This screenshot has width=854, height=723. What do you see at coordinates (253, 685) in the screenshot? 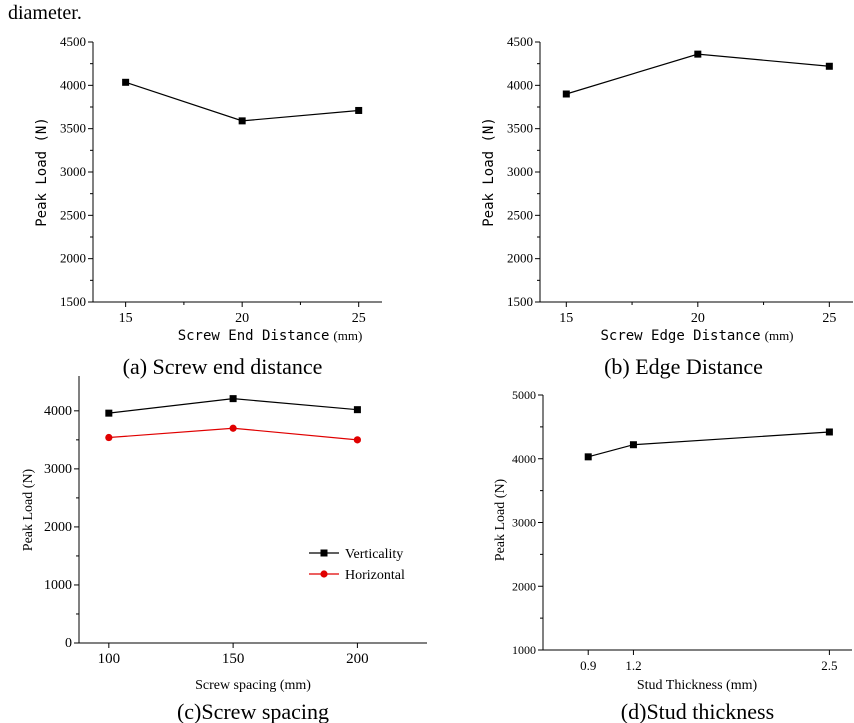
I see `x-axis-label: Screw spacing (mm)` at bounding box center [253, 685].